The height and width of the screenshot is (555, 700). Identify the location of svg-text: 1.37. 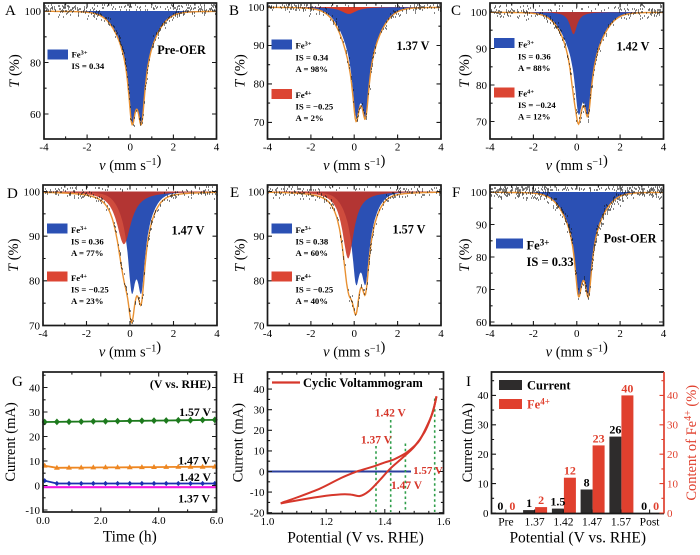
(535, 523).